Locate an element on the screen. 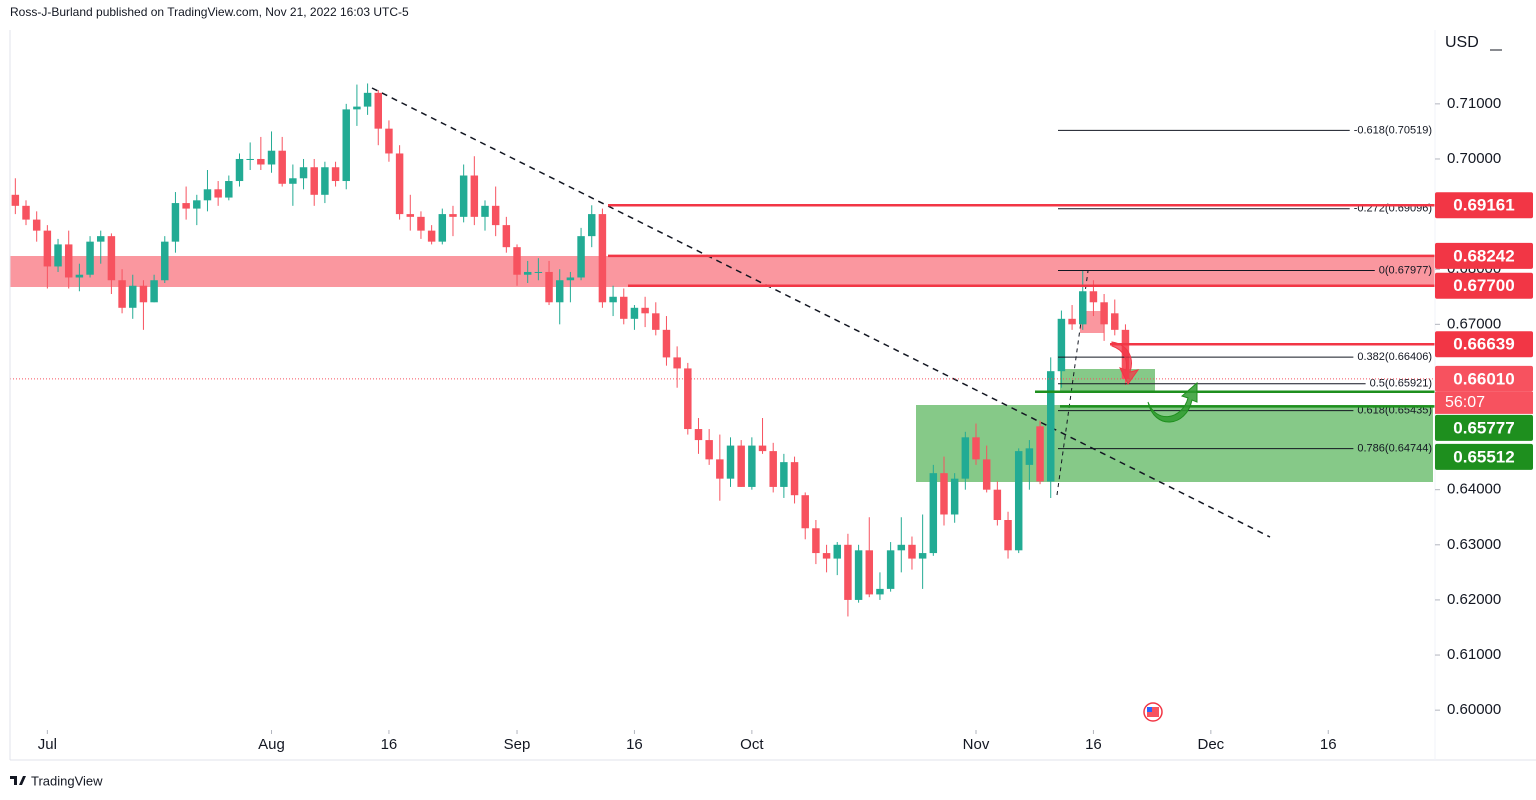 This screenshot has height=800, width=1536. currency: USD is located at coordinates (1462, 42).